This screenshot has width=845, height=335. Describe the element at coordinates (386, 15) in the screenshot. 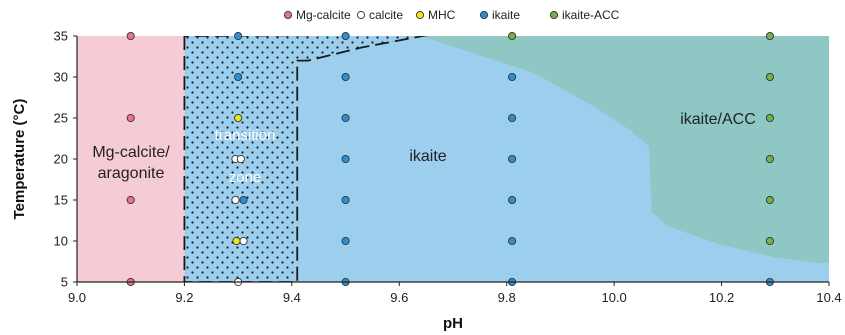

I see `legend-label: calcite` at that location.